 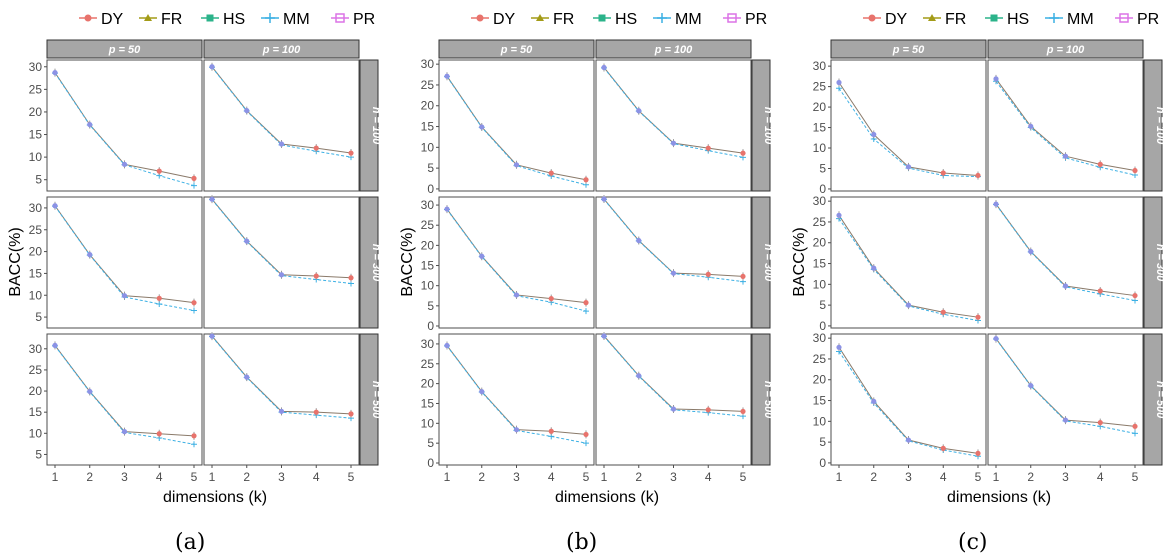 What do you see at coordinates (1065, 125) in the screenshot?
I see `panel-r0-c1` at bounding box center [1065, 125].